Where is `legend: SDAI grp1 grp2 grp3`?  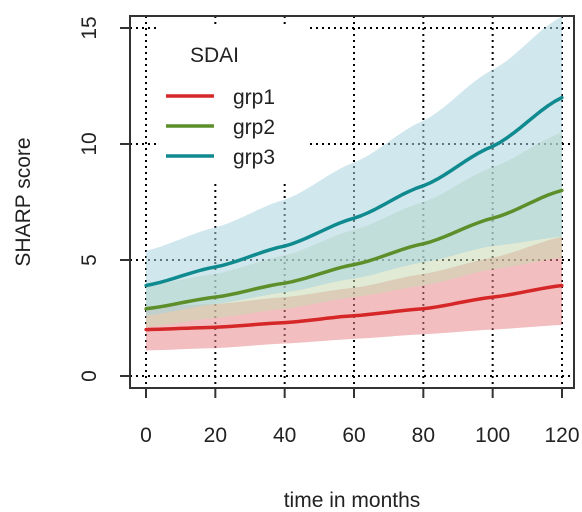 legend: SDAI grp1 grp2 grp3 is located at coordinates (235, 104).